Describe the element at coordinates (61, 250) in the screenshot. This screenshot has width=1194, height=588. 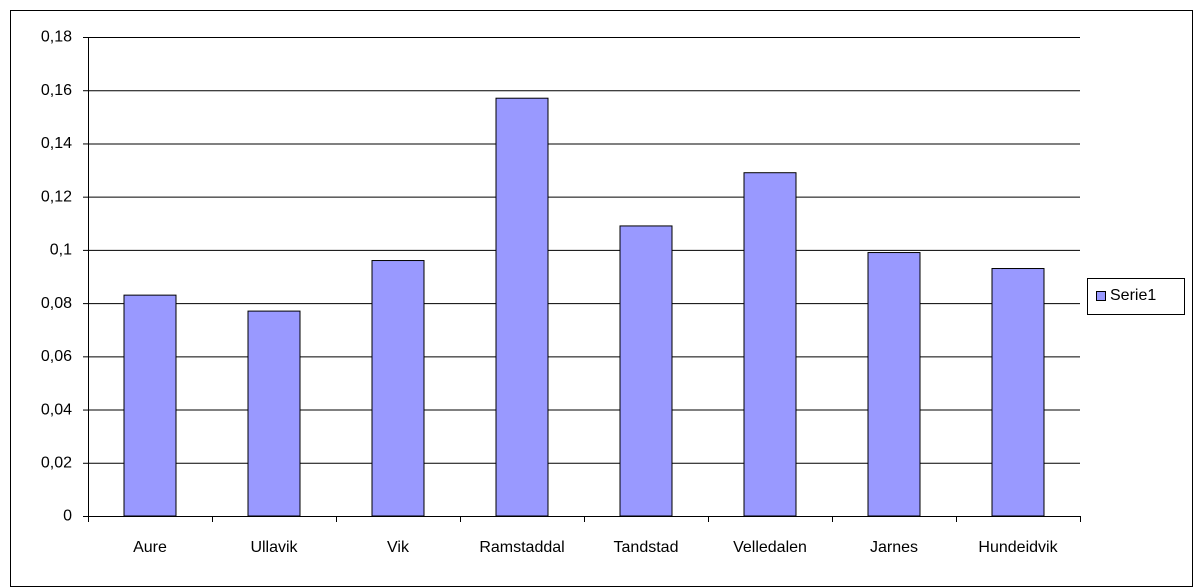
I see `y-tick-label: 0,1` at that location.